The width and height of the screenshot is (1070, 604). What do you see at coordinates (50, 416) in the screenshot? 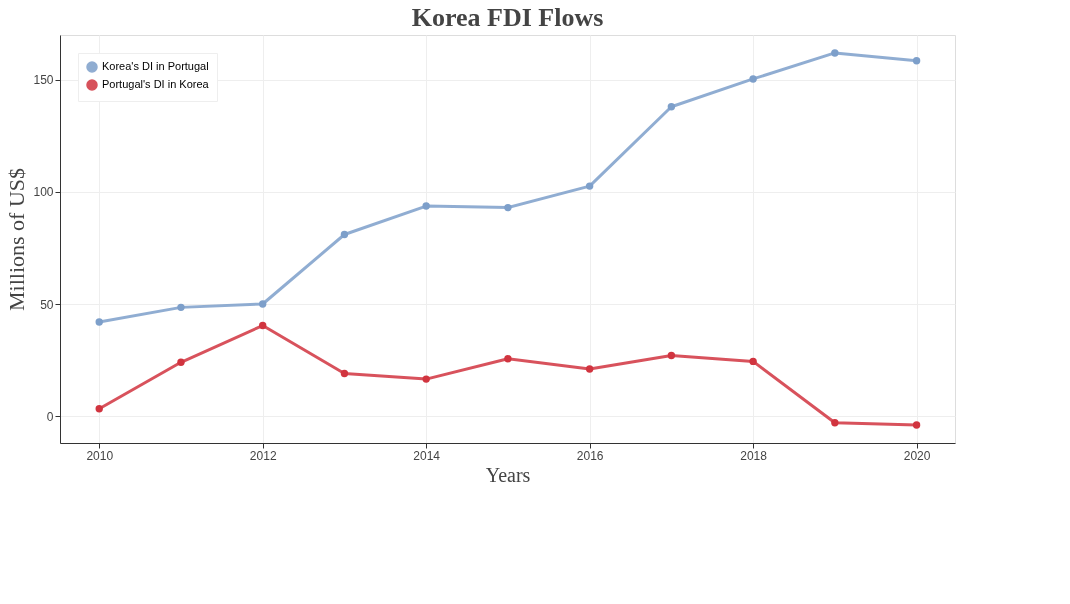
I see `y-tick-label: 0` at bounding box center [50, 416].